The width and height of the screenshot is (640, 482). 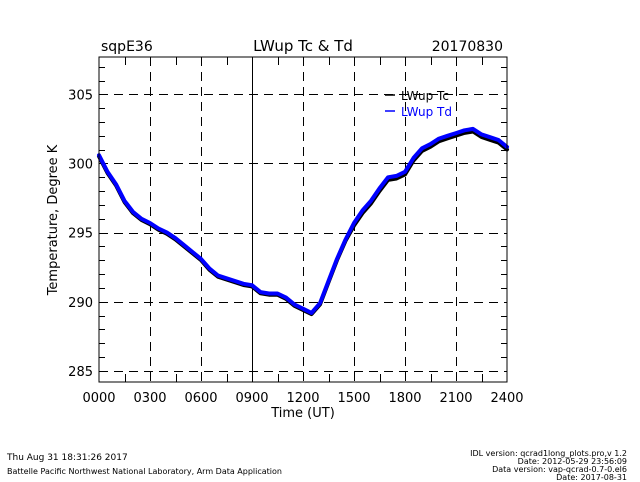 What do you see at coordinates (149, 398) in the screenshot?
I see `x-tick-label: 0300` at bounding box center [149, 398].